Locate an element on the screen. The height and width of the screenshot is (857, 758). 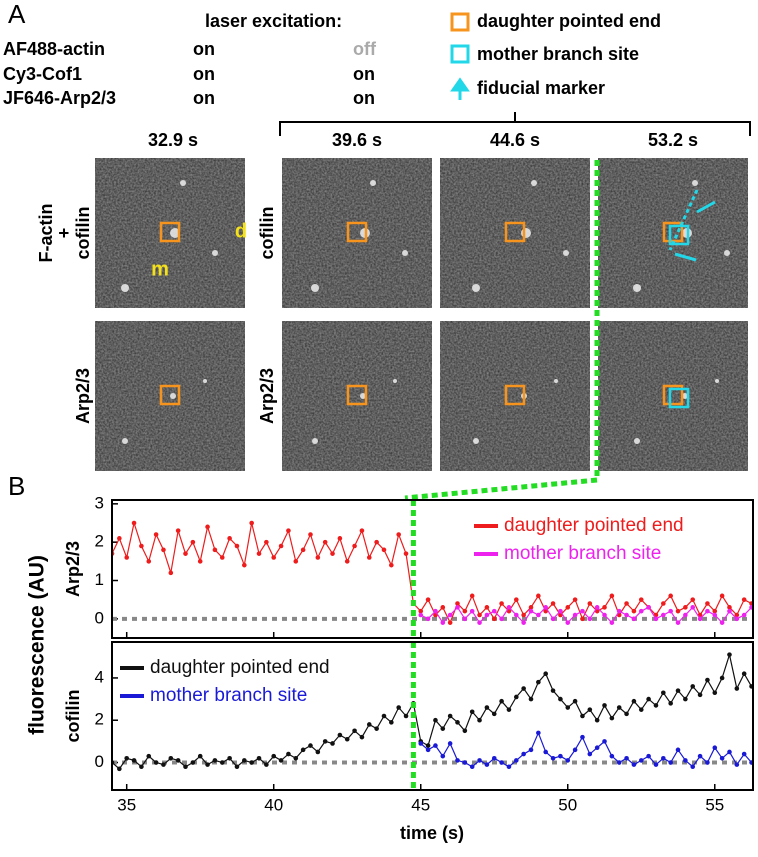
legend-label: daughter pointed end is located at coordinates (594, 525).